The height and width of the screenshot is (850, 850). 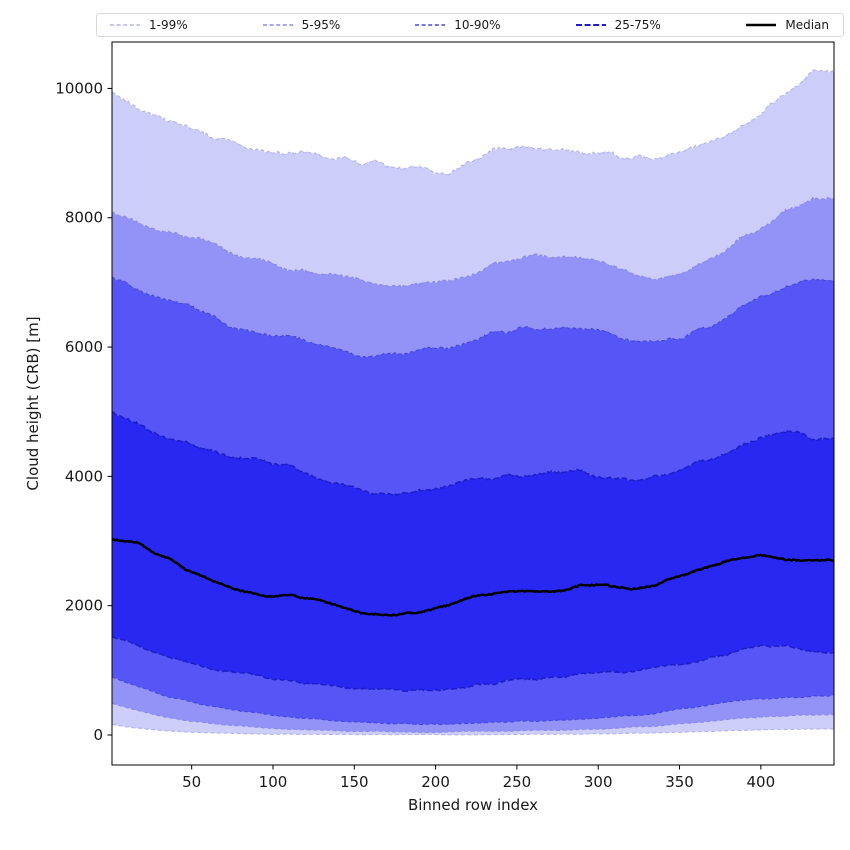 I want to click on legend-item-10-90%: 10-90%, so click(x=457, y=25).